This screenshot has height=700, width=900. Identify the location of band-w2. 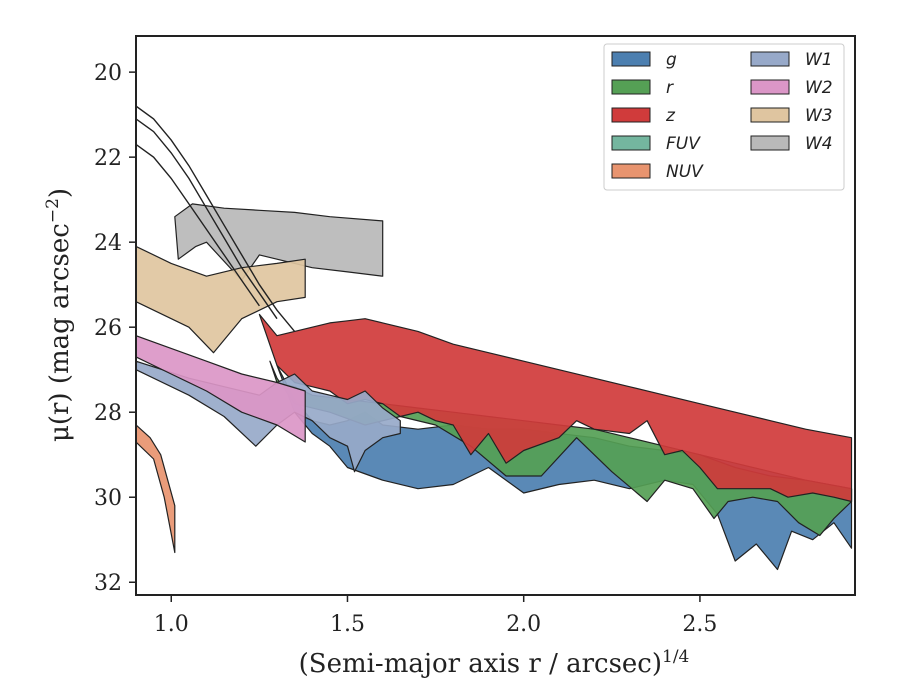
(221, 389).